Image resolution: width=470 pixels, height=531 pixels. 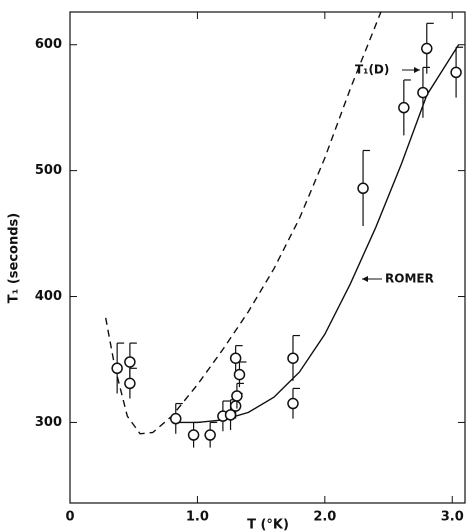 I want to click on x-tick-label: 2.0, so click(x=324, y=517).